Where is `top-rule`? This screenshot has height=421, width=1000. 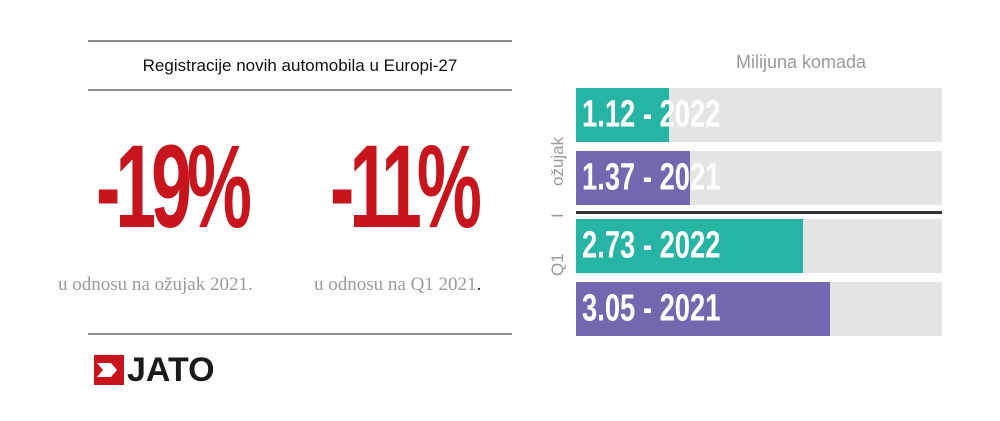 top-rule is located at coordinates (300, 41).